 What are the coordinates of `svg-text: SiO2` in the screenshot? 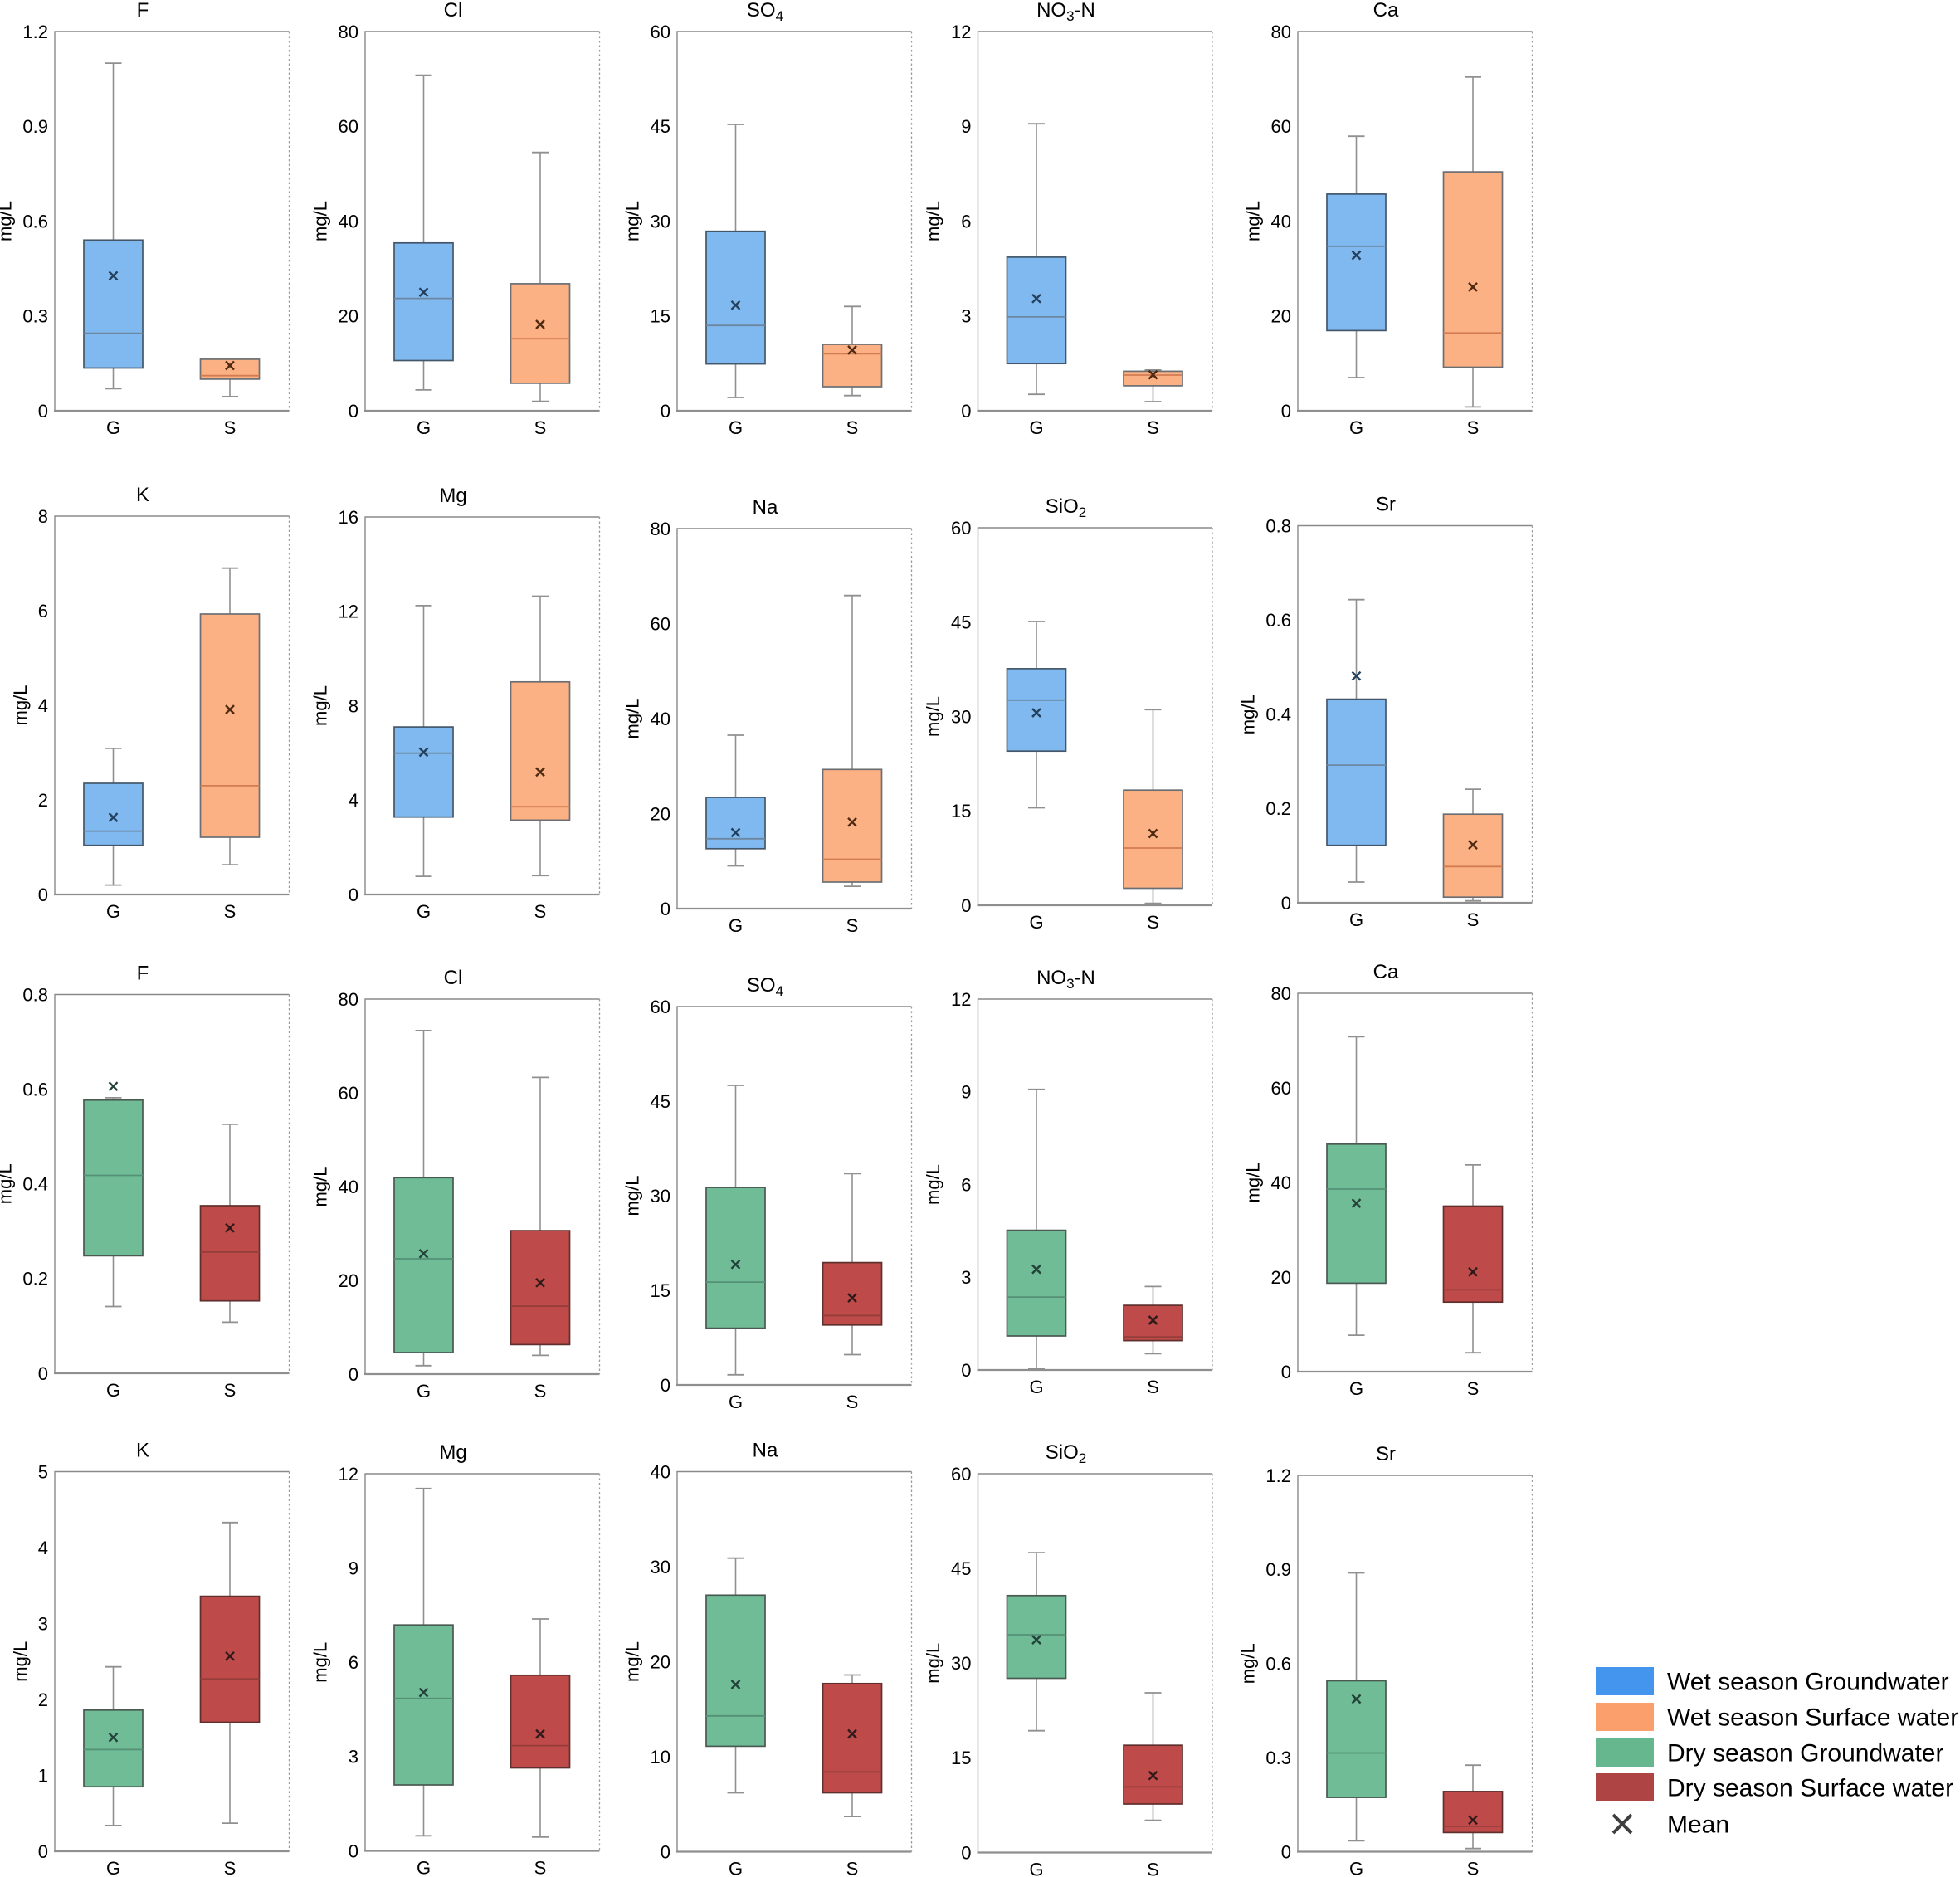 It's located at (1066, 1453).